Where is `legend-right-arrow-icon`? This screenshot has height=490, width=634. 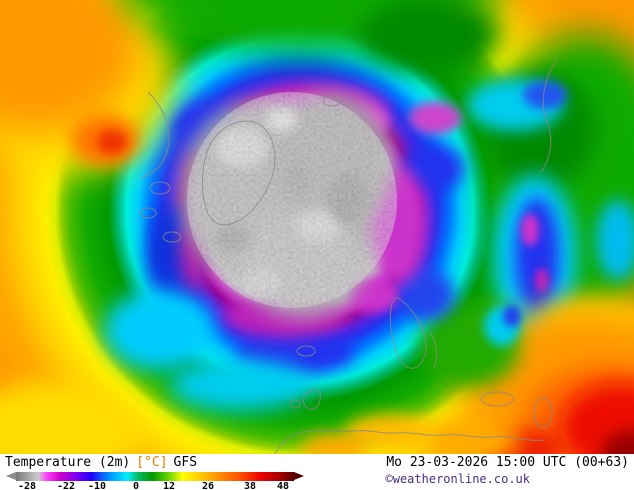 legend-right-arrow-icon is located at coordinates (299, 476).